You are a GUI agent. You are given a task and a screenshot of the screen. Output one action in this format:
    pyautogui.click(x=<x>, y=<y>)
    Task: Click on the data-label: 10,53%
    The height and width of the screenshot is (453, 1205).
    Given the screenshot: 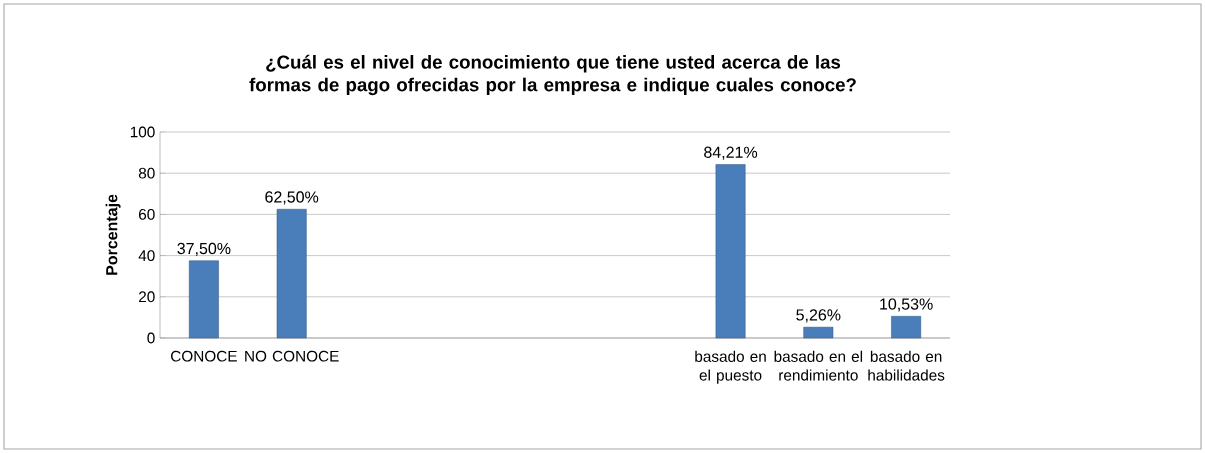 What is the action you would take?
    pyautogui.click(x=906, y=305)
    